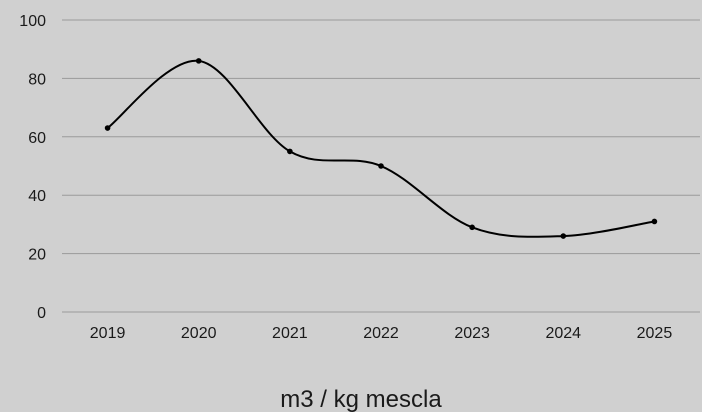  What do you see at coordinates (37, 255) in the screenshot?
I see `y-tick-label-20: 20` at bounding box center [37, 255].